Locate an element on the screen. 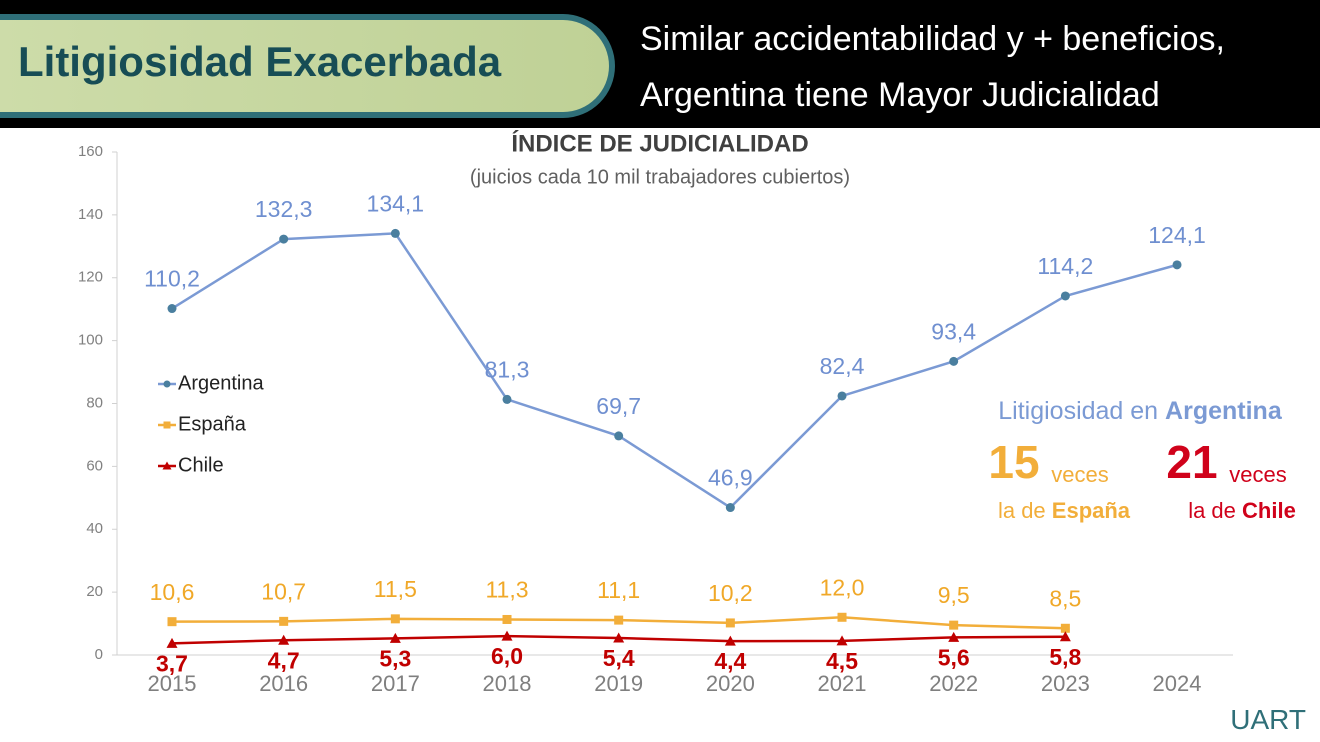  data-label: 114,2 is located at coordinates (1065, 266).